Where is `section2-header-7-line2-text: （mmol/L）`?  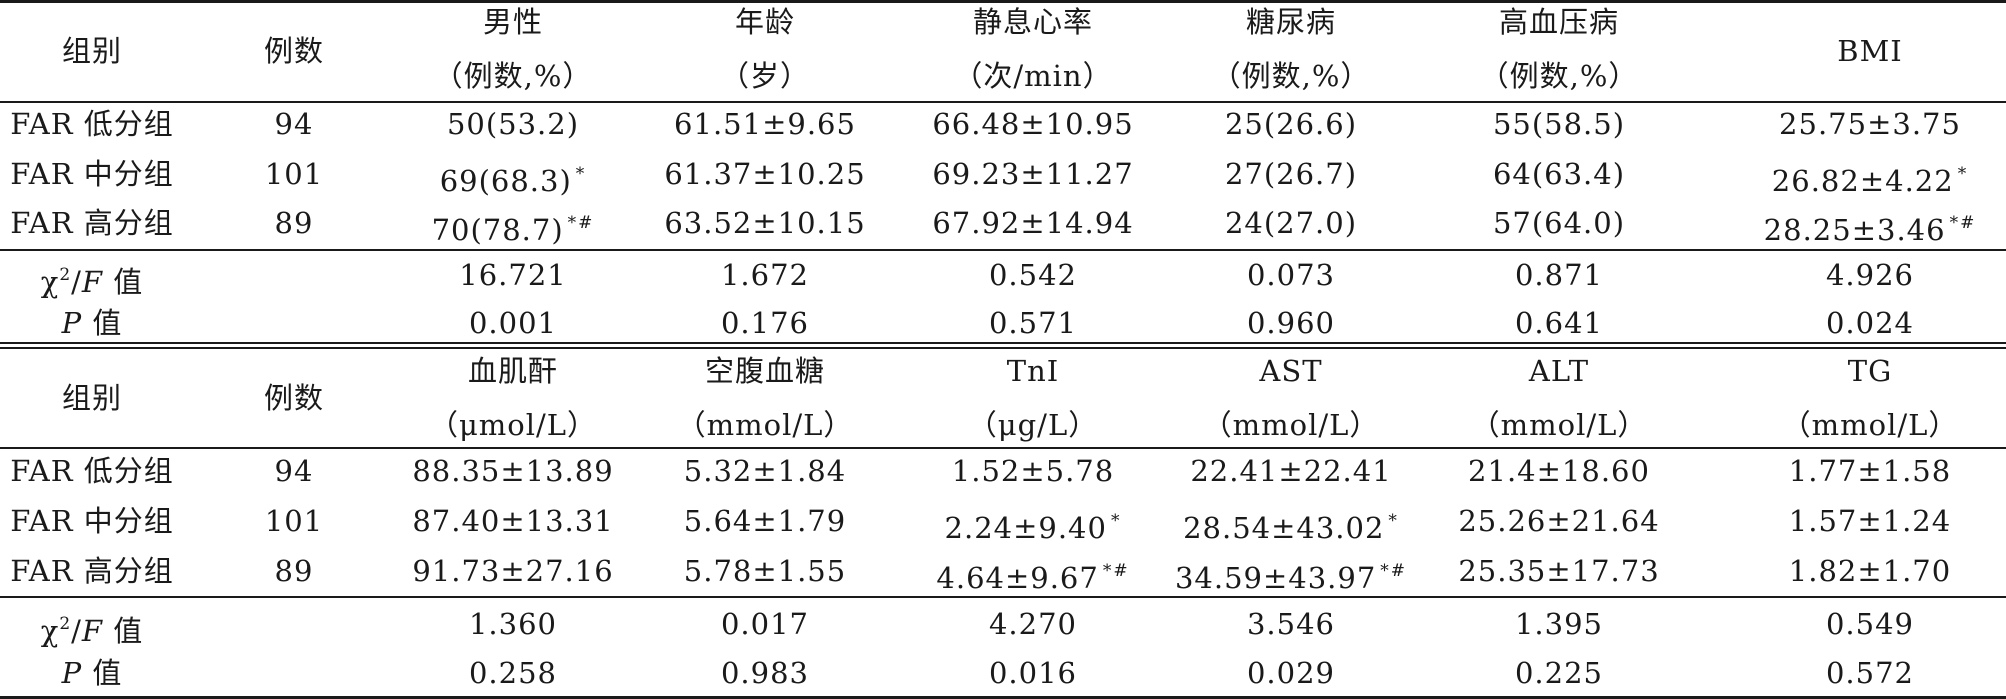
section2-header-7-line2-text: （mmol/L） is located at coordinates (1870, 425).